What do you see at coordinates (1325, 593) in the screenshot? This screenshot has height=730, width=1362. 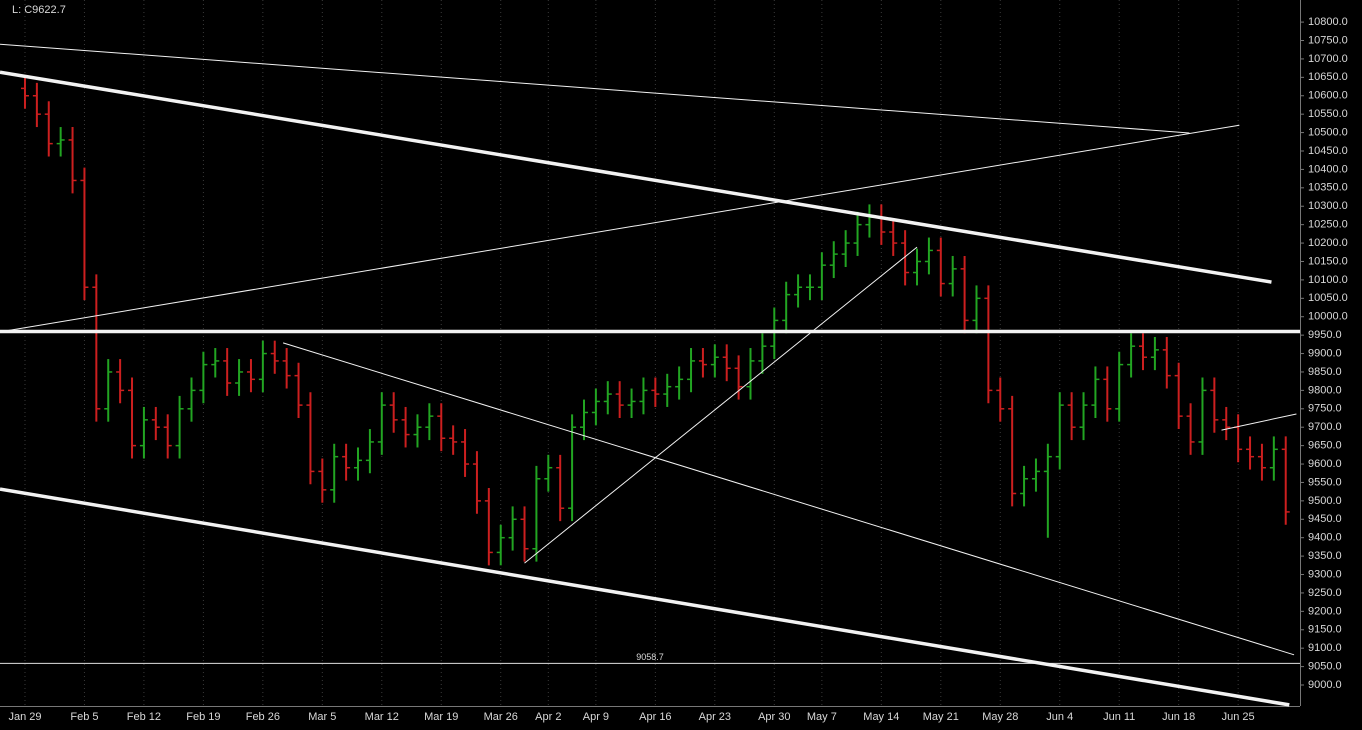 I see `y-tick-label: 9250.0` at bounding box center [1325, 593].